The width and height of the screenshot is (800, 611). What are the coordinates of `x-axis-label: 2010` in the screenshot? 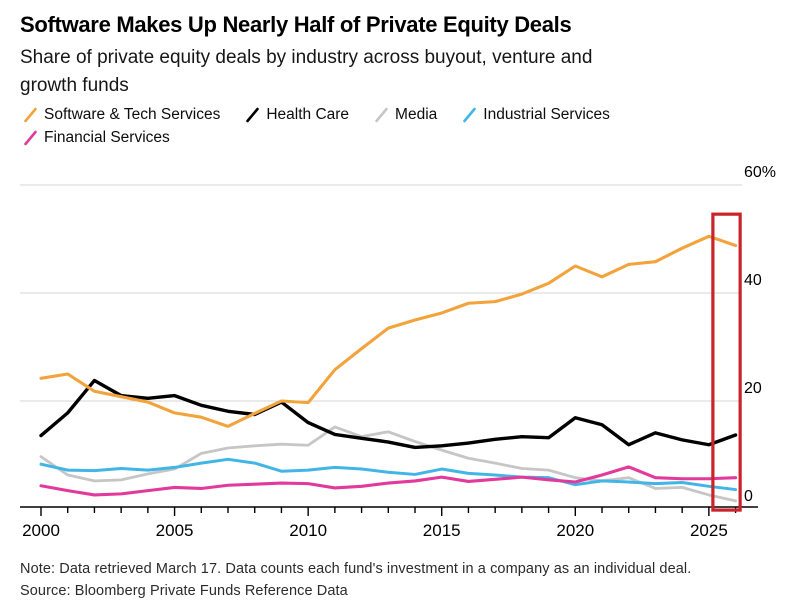 It's located at (308, 530).